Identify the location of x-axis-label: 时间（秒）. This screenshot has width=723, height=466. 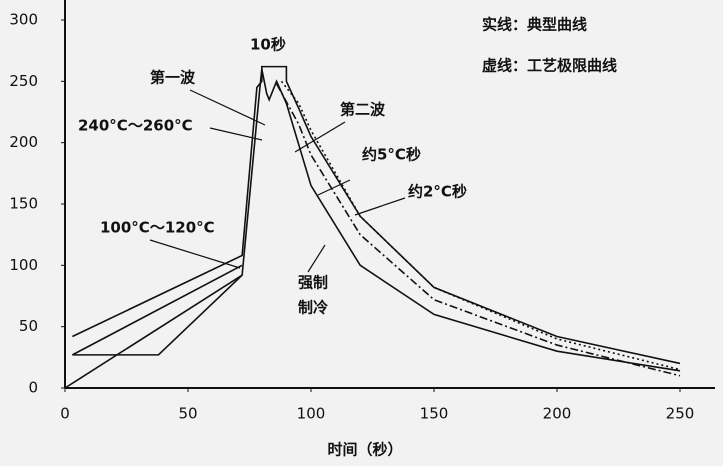
(364, 450).